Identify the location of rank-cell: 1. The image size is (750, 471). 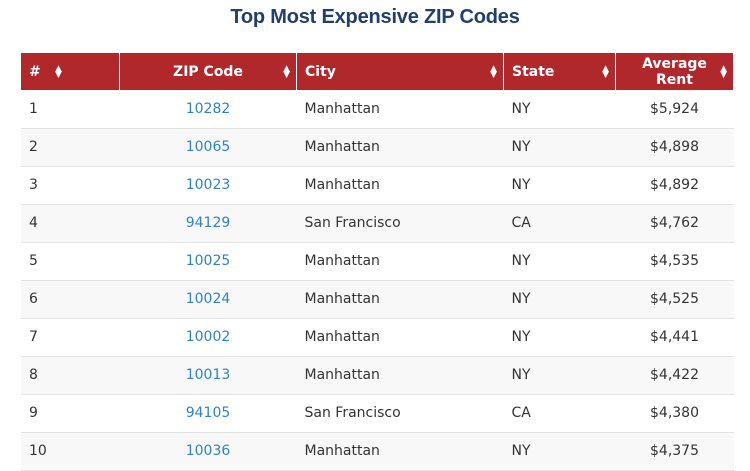
(33, 108).